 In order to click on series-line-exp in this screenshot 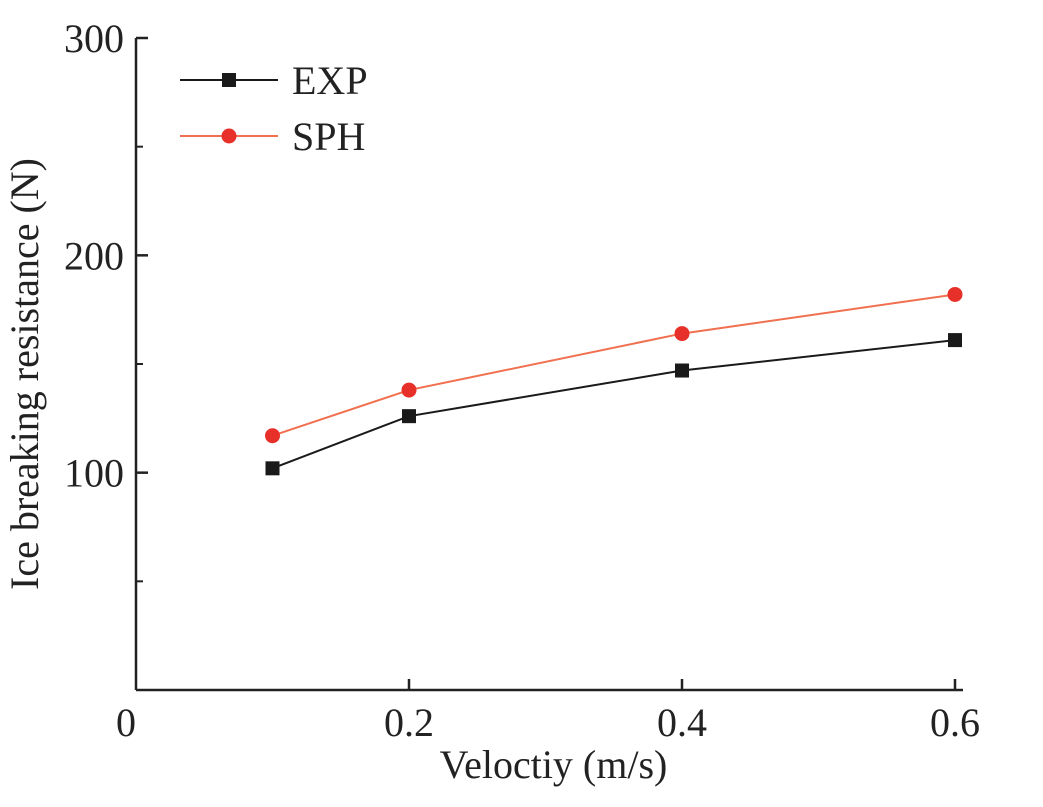, I will do `click(614, 404)`.